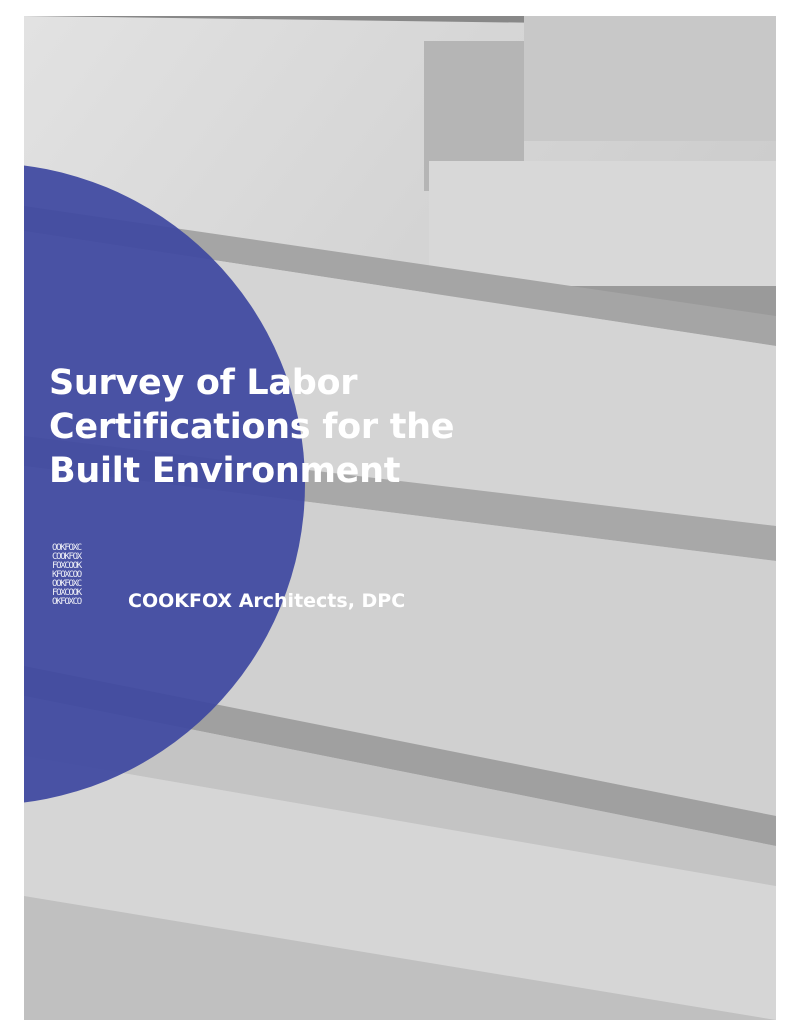 The width and height of the screenshot is (800, 1035). I want to click on title-line: Survey of Labor, so click(203, 383).